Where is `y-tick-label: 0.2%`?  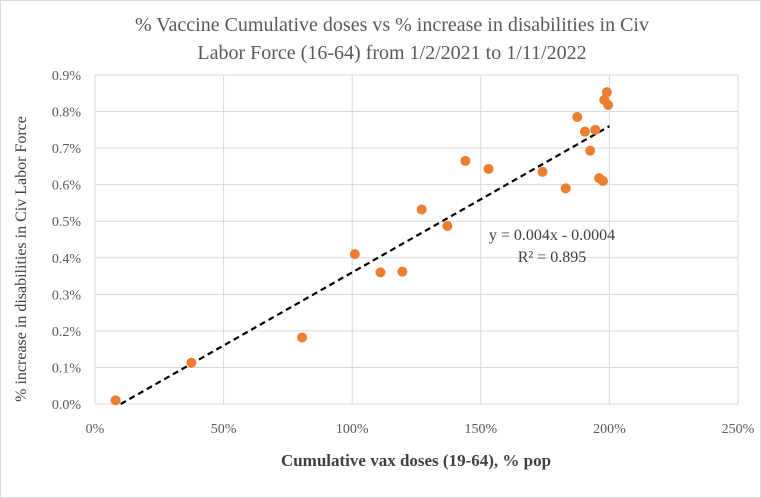
y-tick-label: 0.2% is located at coordinates (67, 332).